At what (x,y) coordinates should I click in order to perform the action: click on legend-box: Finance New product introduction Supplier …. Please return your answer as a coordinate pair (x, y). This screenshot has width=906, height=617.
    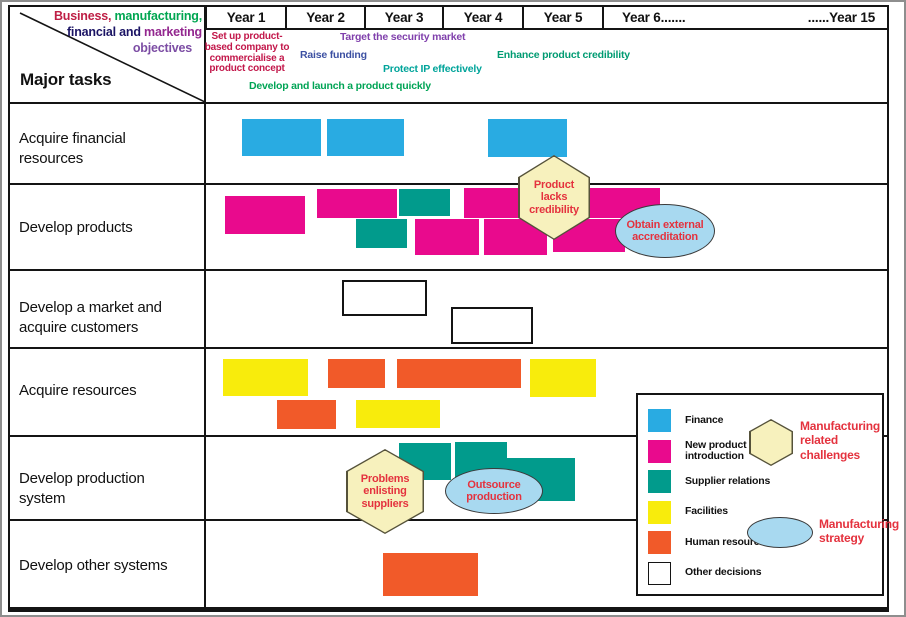
    Looking at the image, I should click on (767, 494).